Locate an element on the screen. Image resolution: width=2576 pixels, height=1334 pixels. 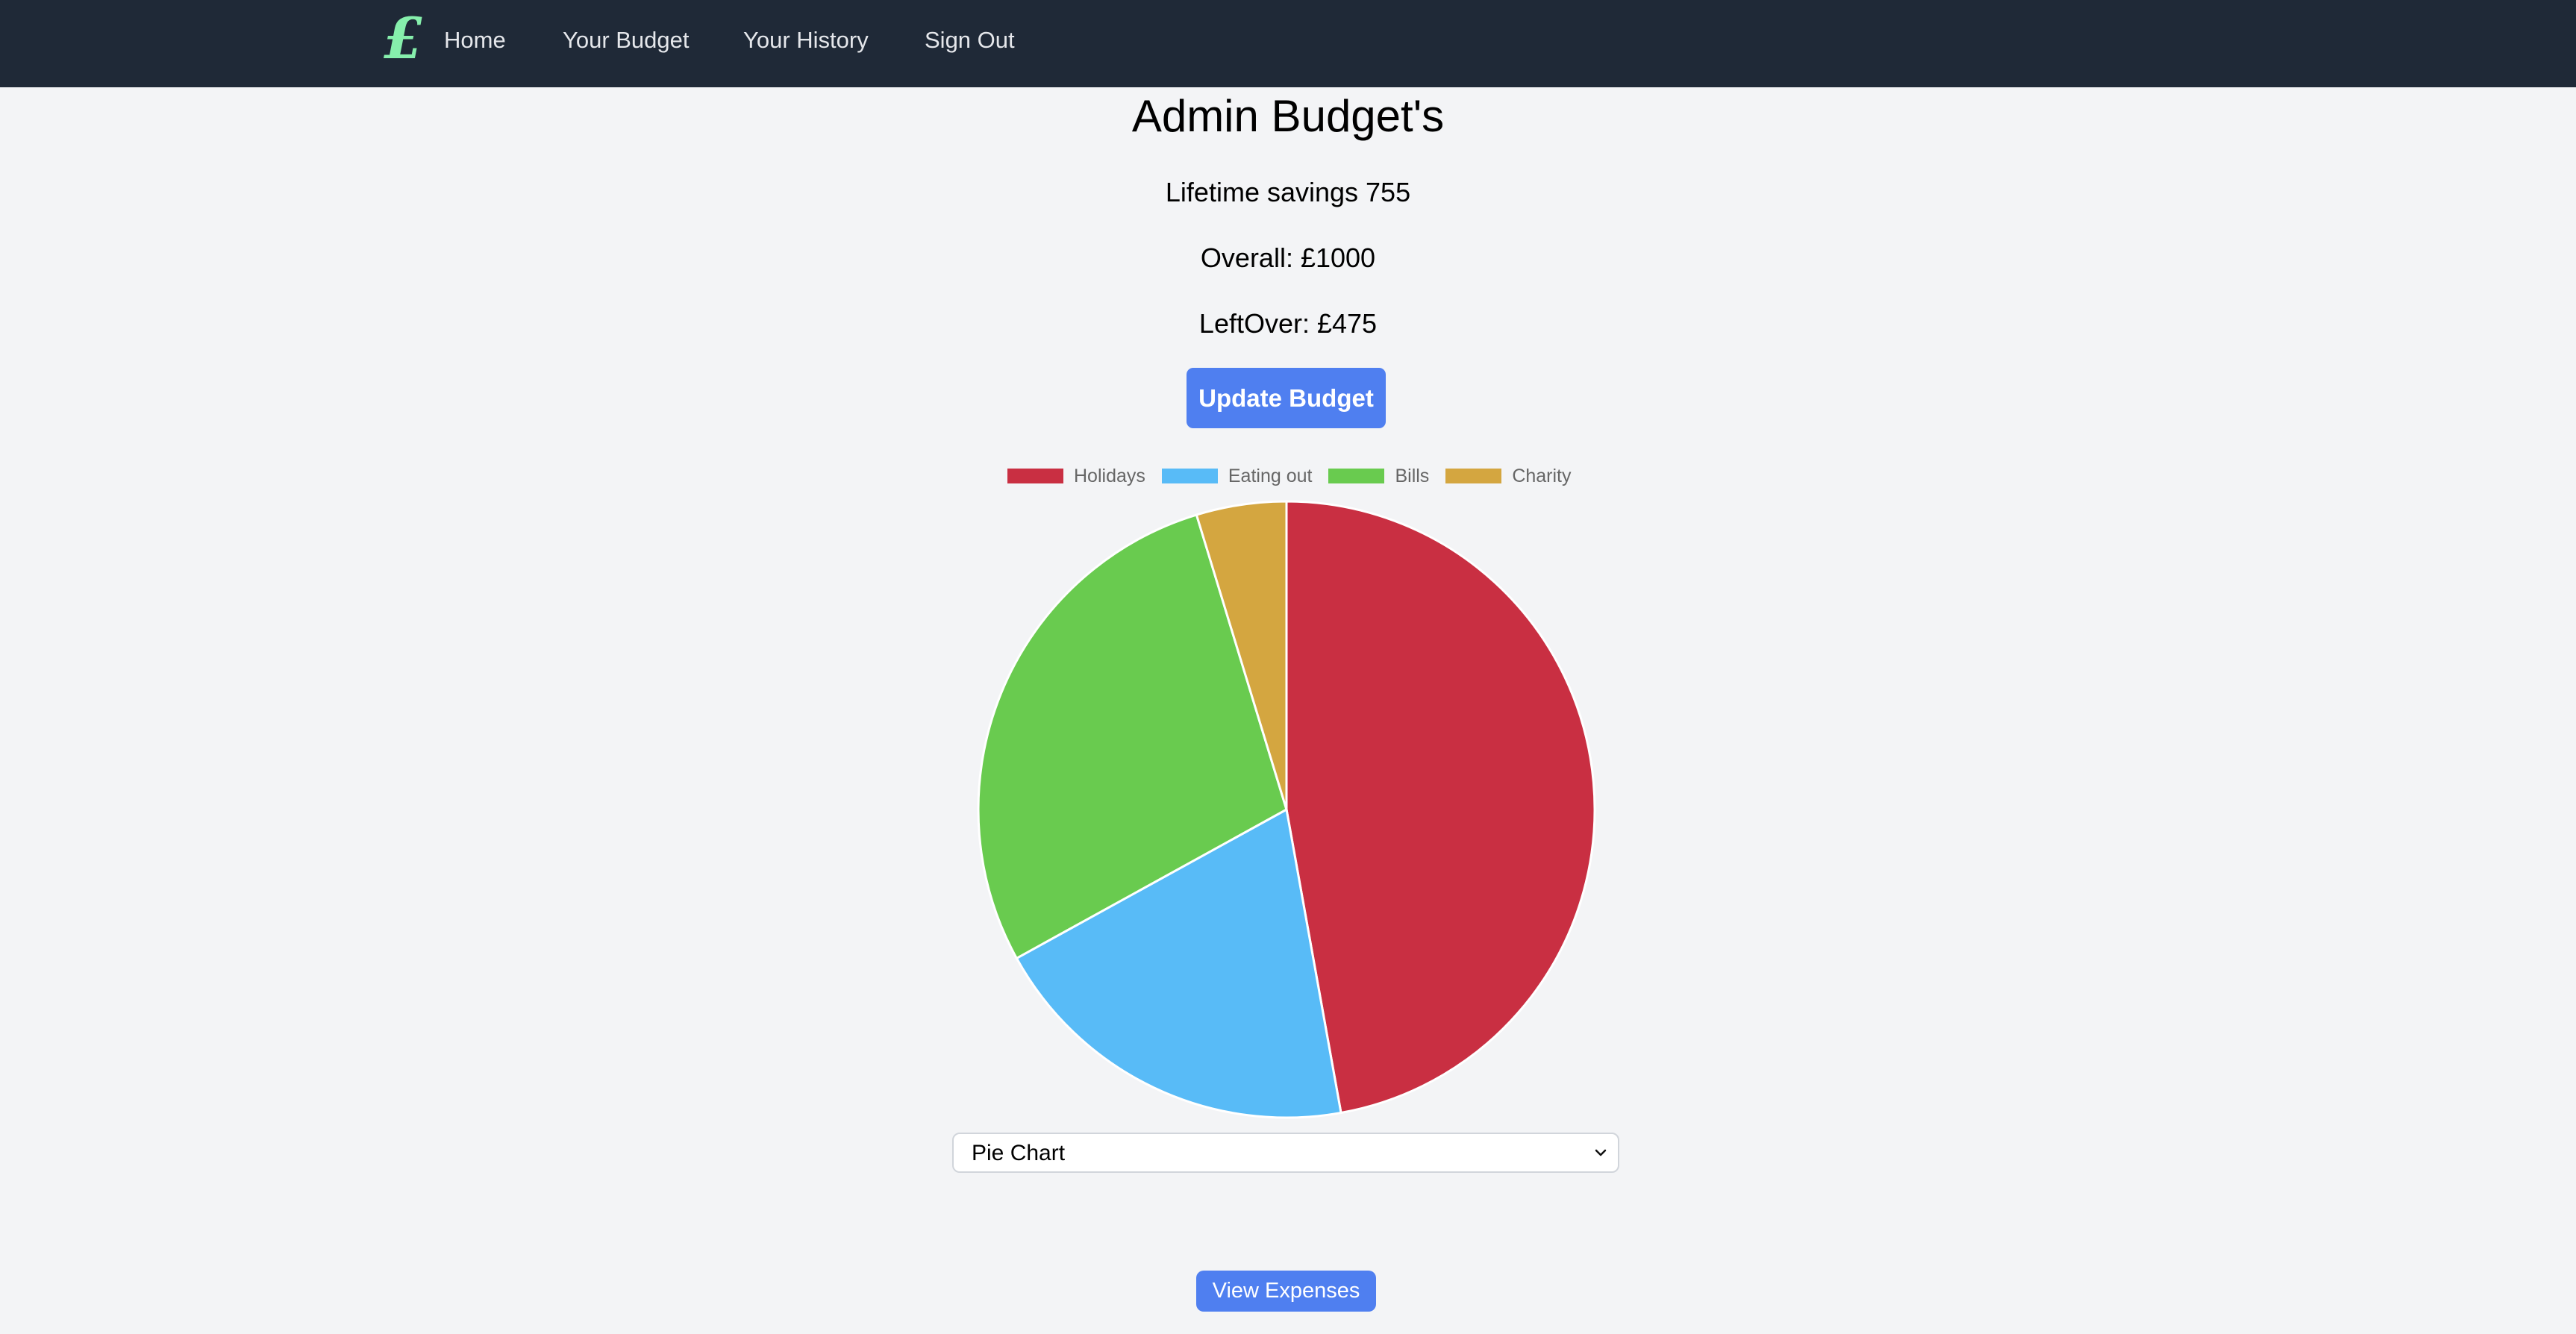
chart-type-selected-value: Pie Chart is located at coordinates (1019, 1153).